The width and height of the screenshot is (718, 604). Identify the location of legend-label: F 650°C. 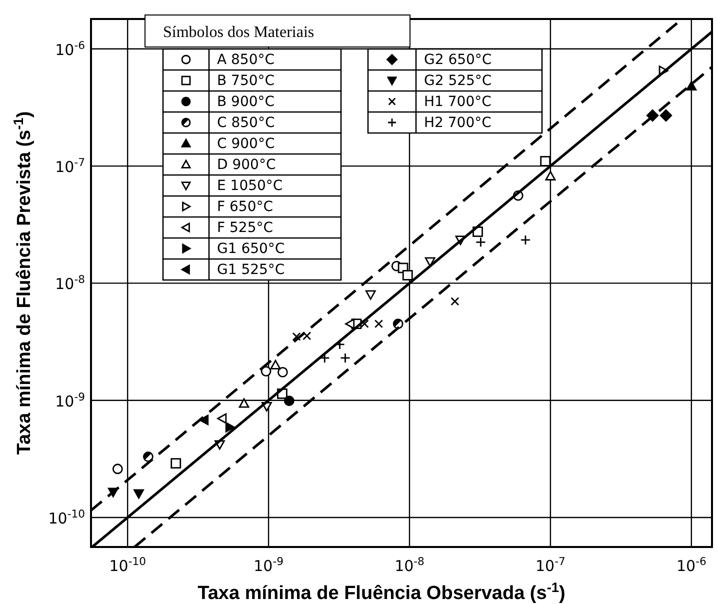
(245, 207).